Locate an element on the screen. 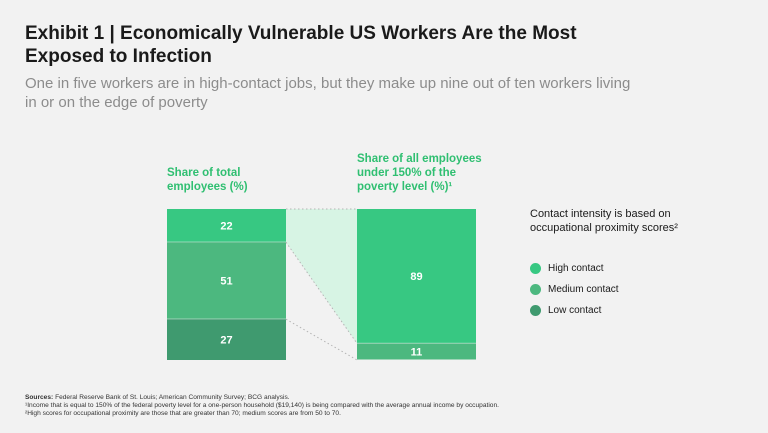  left-column-header-line1: Share of total is located at coordinates (204, 173).